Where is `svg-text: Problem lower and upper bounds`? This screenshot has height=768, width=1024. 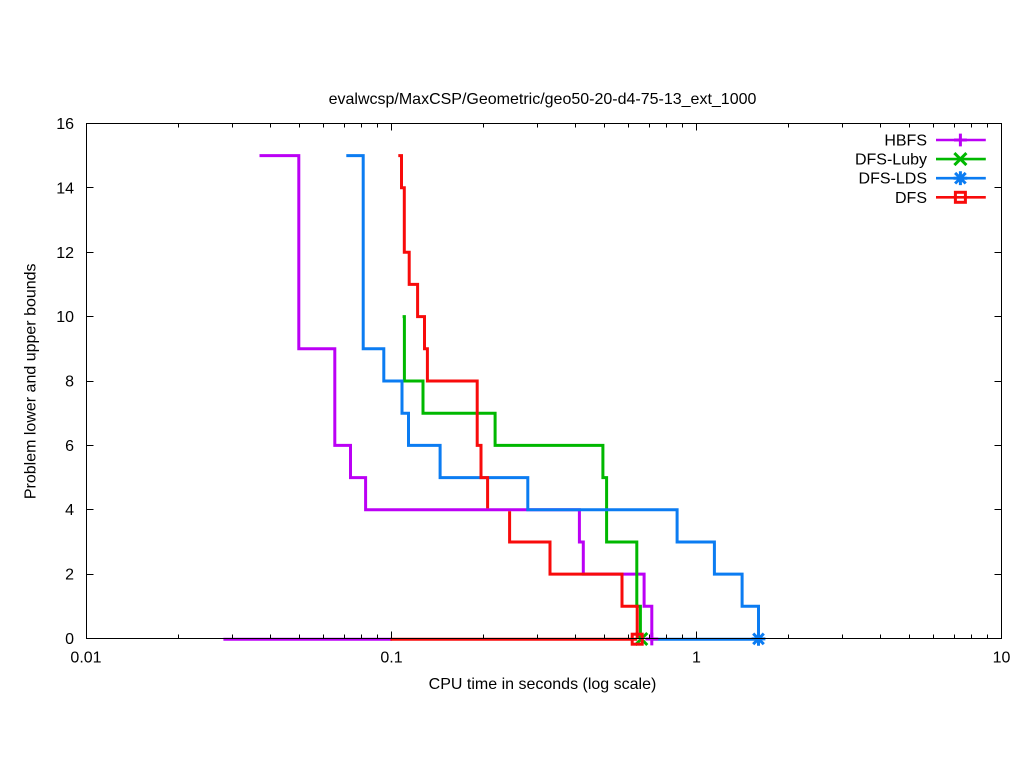 svg-text: Problem lower and upper bounds is located at coordinates (31, 381).